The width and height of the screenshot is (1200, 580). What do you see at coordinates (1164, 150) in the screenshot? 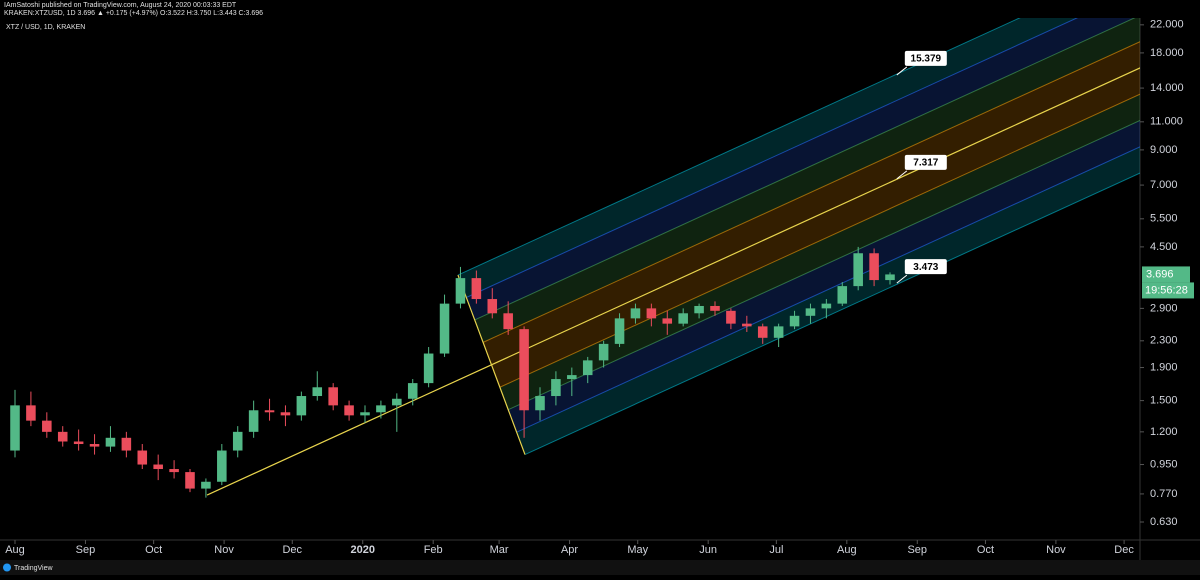
I see `y-tick-label: 9.000` at bounding box center [1164, 150].